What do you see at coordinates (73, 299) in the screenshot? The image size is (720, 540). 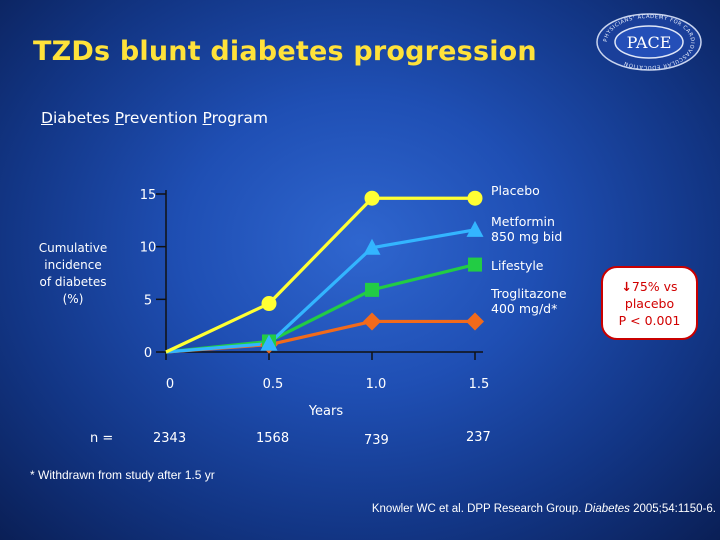 I see `y-axis-label-line: (%)` at bounding box center [73, 299].